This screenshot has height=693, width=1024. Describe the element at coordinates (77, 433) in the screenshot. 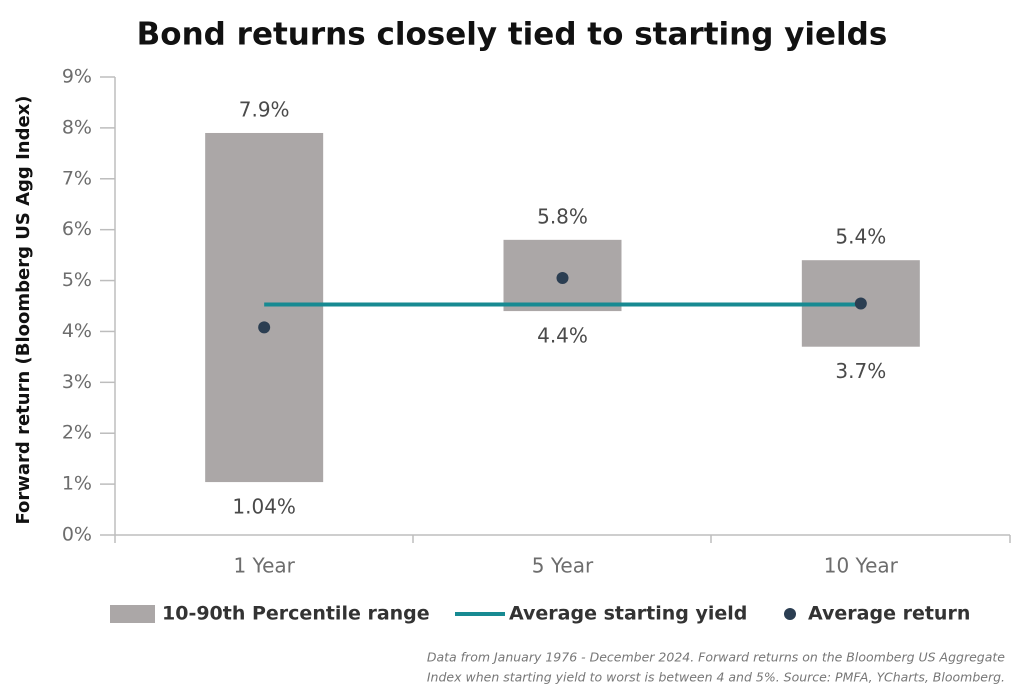

I see `y-tick-label: 2%` at that location.